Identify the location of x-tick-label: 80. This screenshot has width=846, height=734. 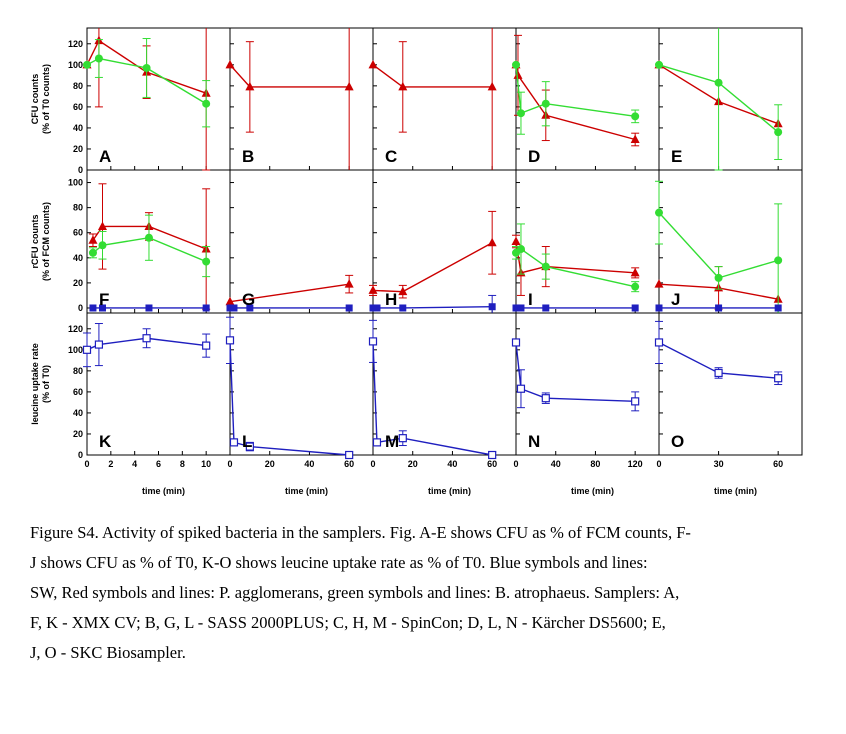
(595, 464).